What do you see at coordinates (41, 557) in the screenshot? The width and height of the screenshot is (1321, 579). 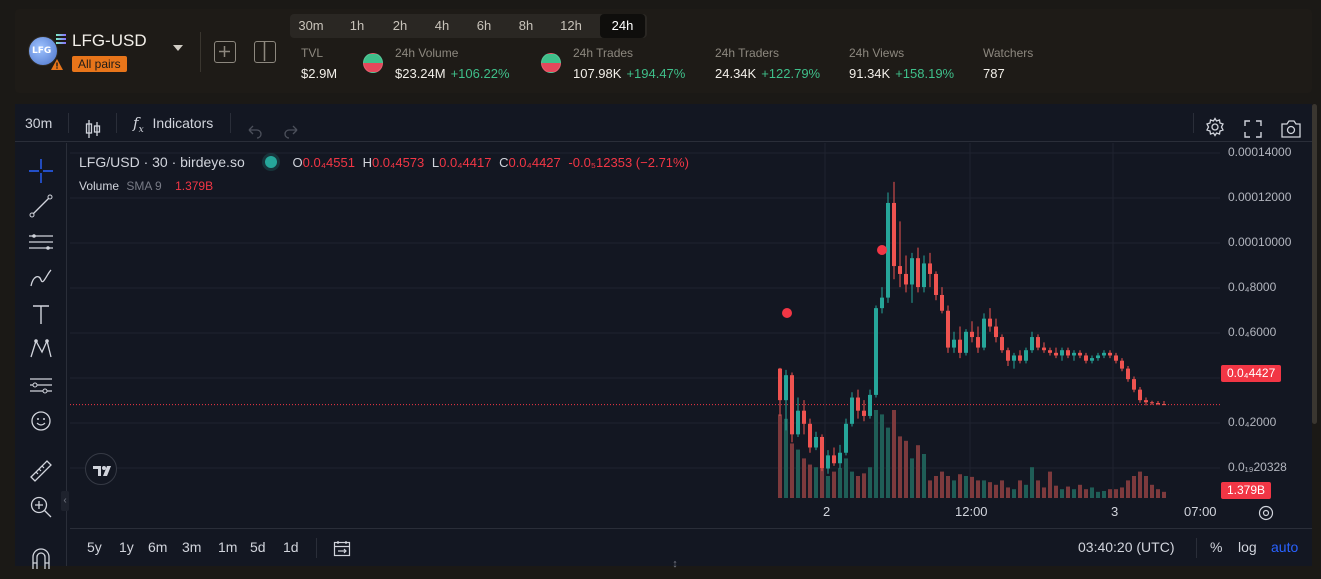 I see `magnet-icon` at bounding box center [41, 557].